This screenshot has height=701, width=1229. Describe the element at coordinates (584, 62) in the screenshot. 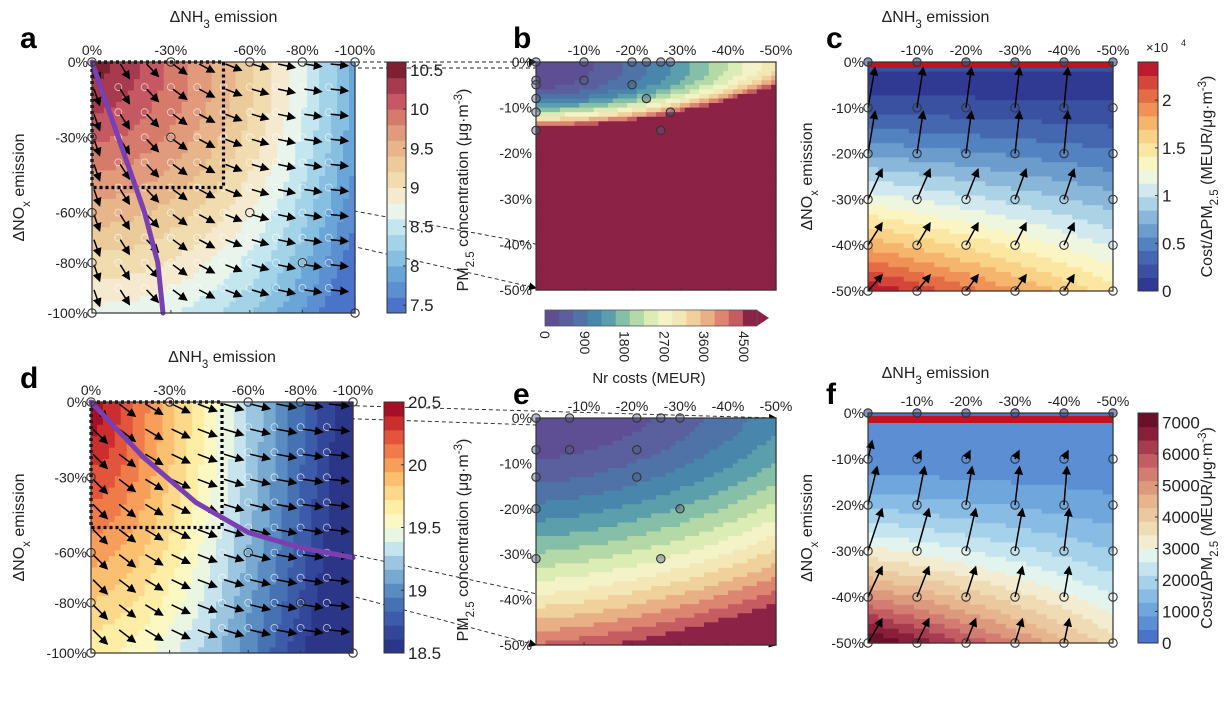

I see `marked-point` at that location.